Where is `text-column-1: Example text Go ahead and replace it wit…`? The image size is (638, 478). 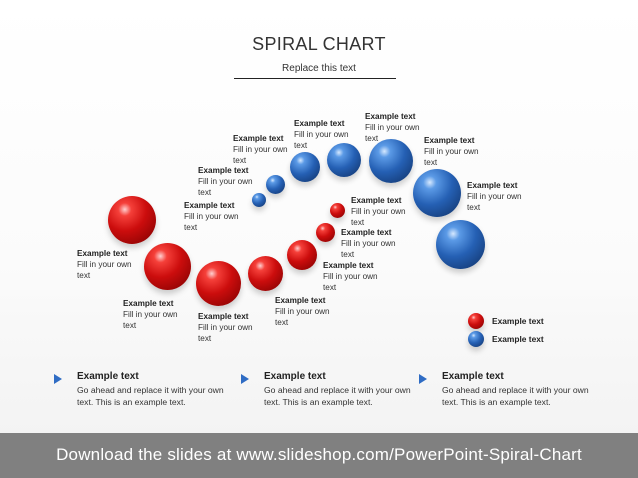
text-column-1: Example text Go ahead and replace it wit… is located at coordinates (140, 389).